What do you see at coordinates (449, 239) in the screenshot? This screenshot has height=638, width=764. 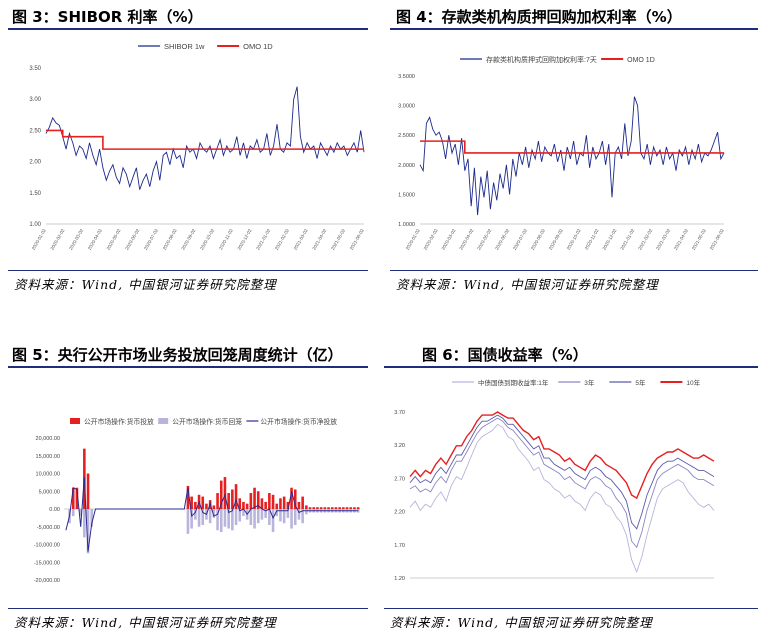 I see `x-tick-label: 2020-03-02` at bounding box center [449, 239].